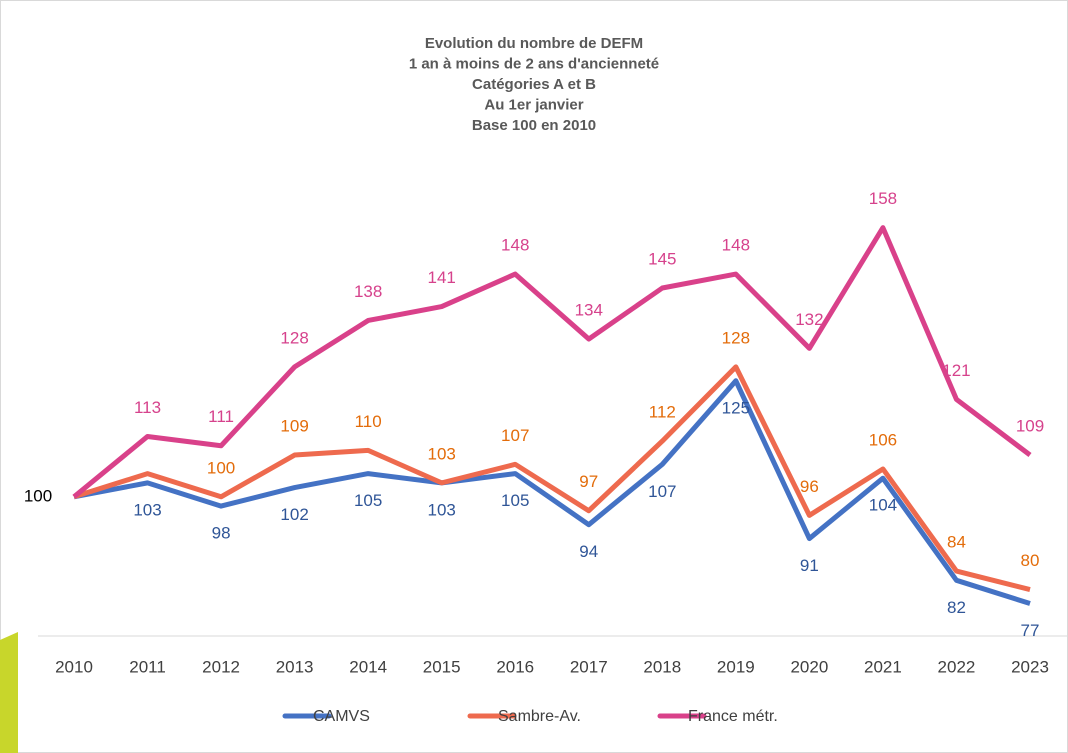  What do you see at coordinates (736, 666) in the screenshot?
I see `x-tick-label: 2019` at bounding box center [736, 666].